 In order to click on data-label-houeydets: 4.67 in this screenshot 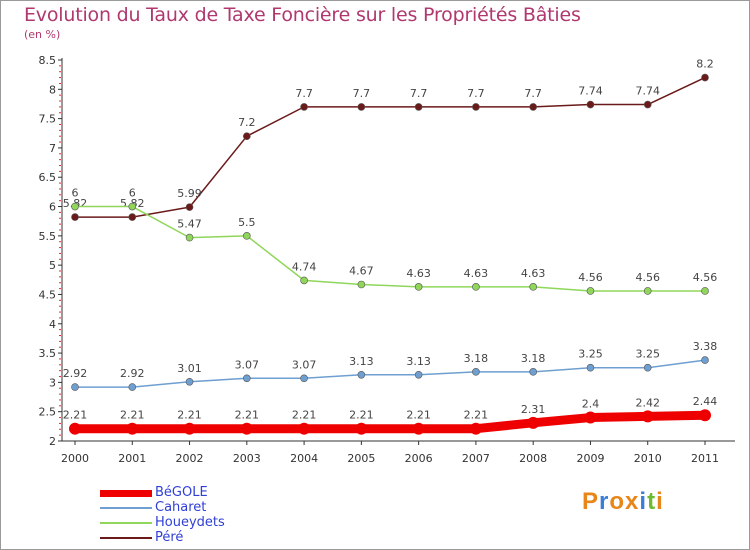, I will do `click(361, 270)`.